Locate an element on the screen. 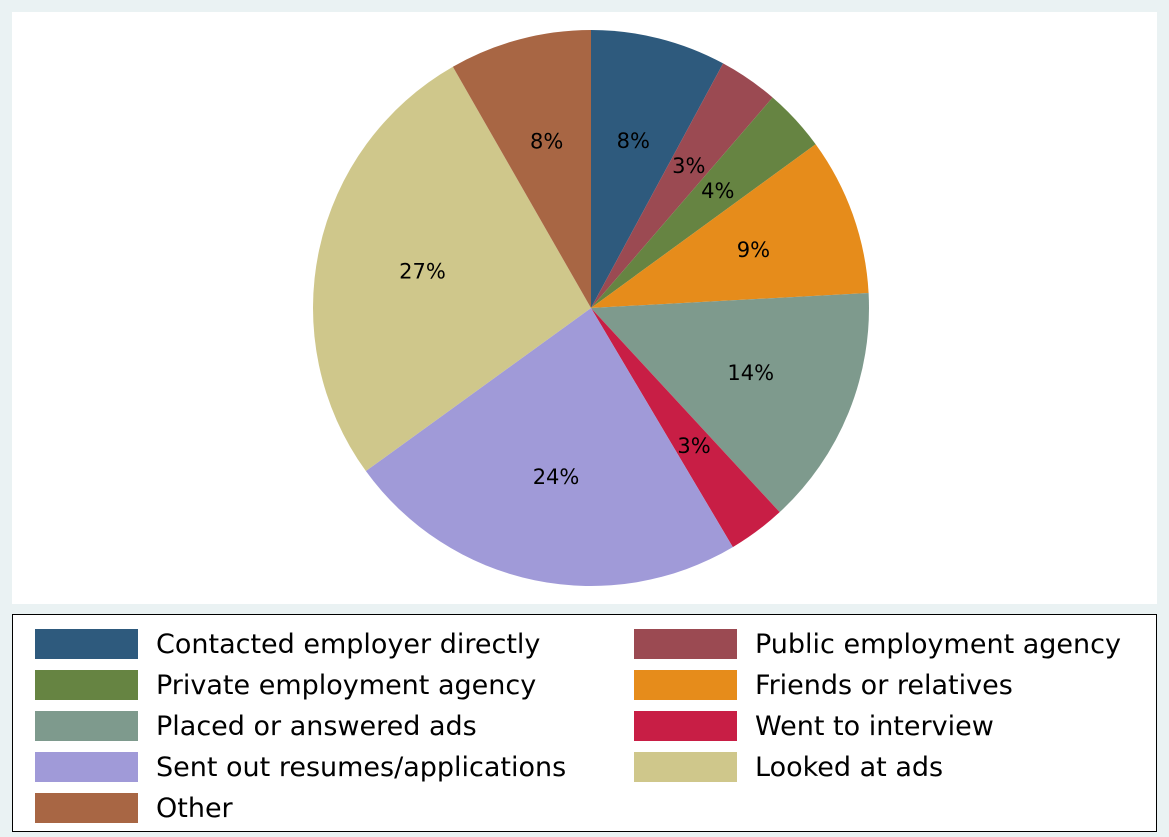 Image resolution: width=1169 pixels, height=837 pixels. slice-value-label-5: 3% is located at coordinates (693, 446).